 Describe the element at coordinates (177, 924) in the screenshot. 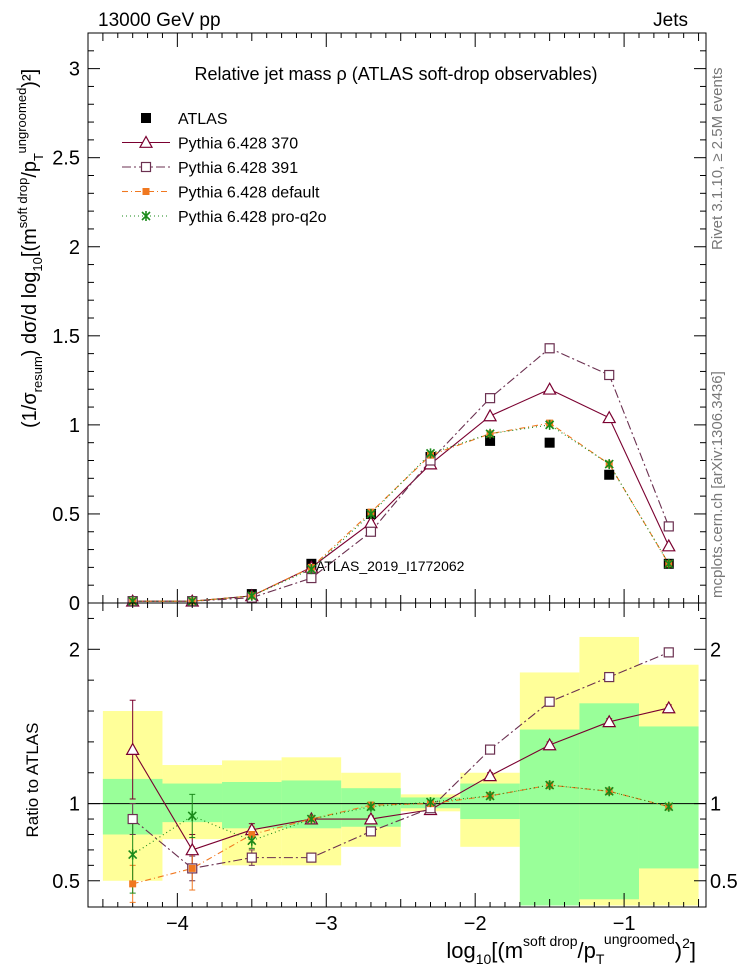

I see `x-tick-label: −4` at that location.